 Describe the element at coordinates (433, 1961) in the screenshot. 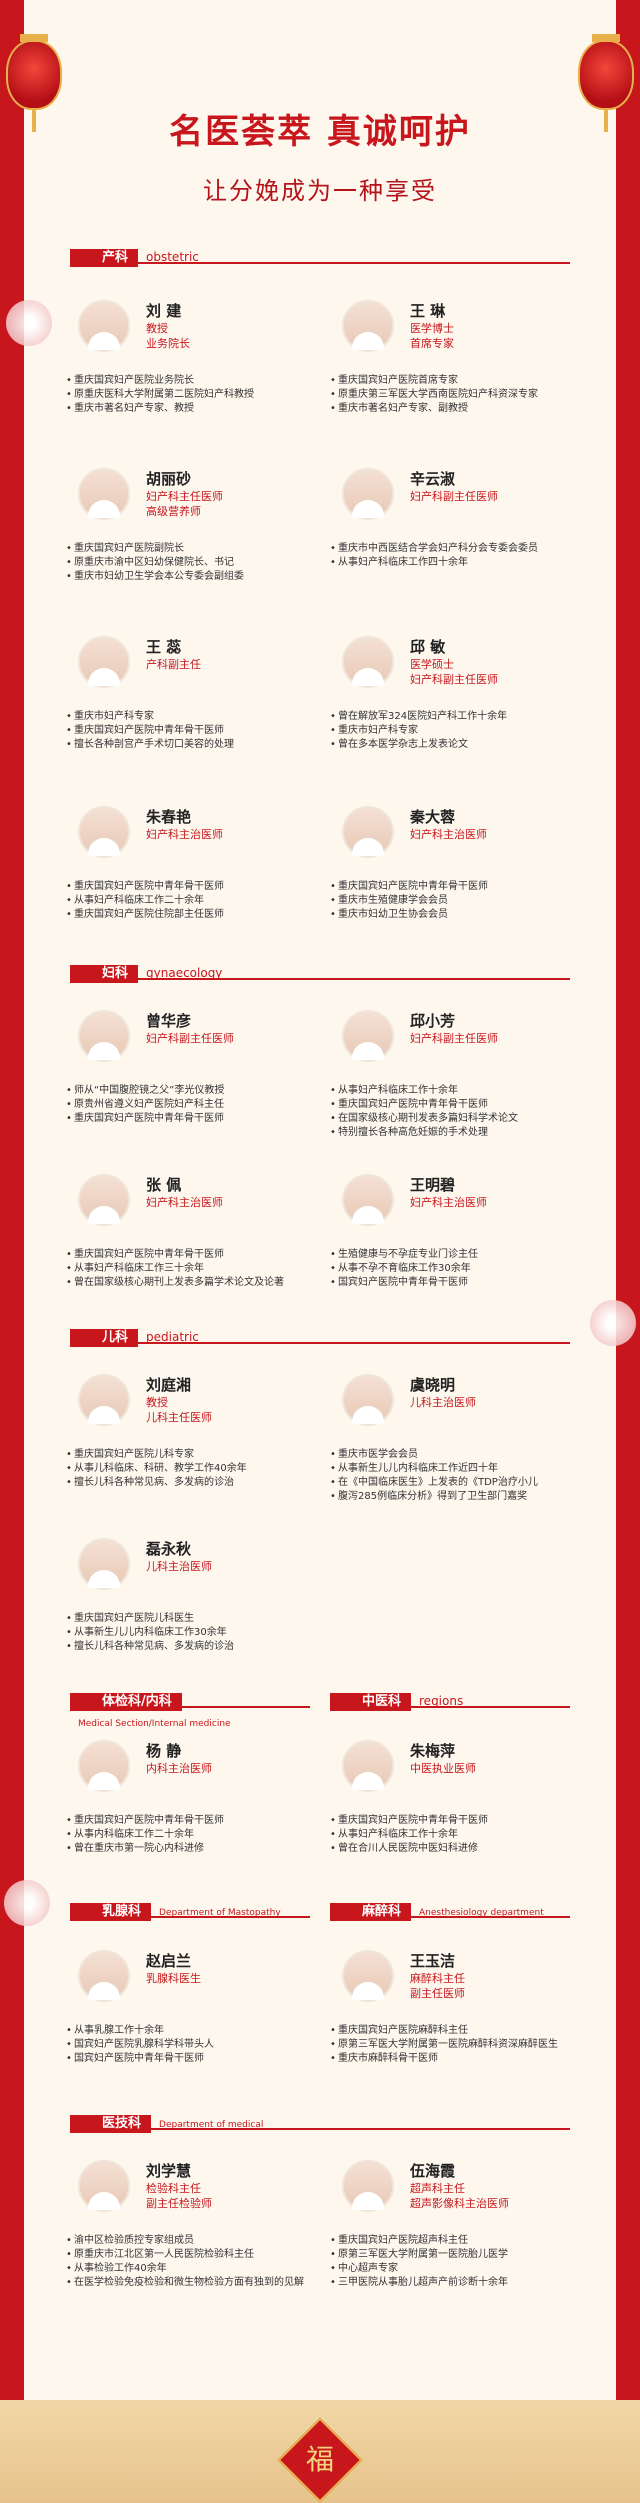

I see `doctor-name: 王玉洁` at that location.